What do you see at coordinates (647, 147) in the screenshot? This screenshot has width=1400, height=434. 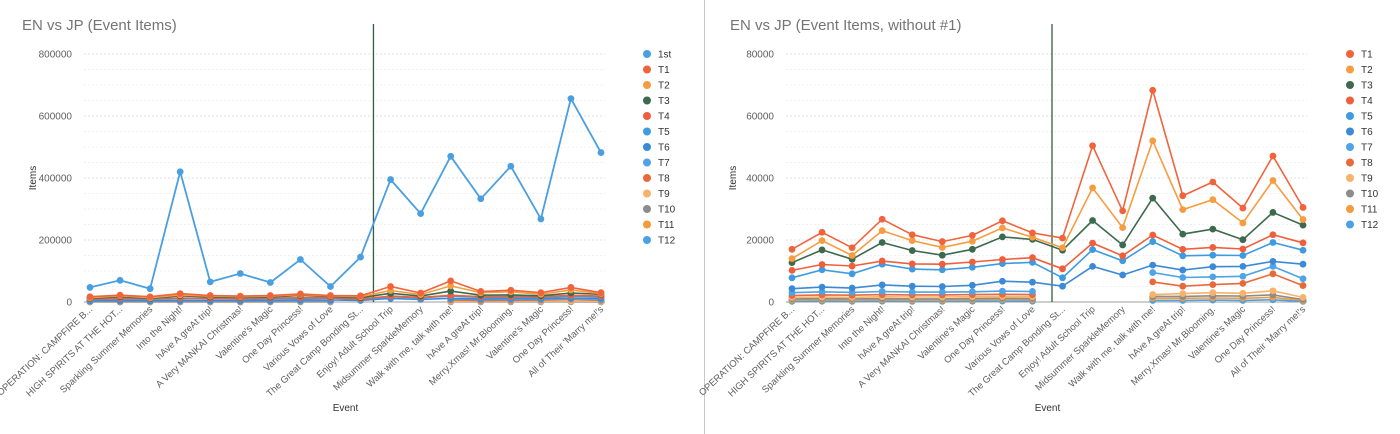 I see `legend-marker-t6` at bounding box center [647, 147].